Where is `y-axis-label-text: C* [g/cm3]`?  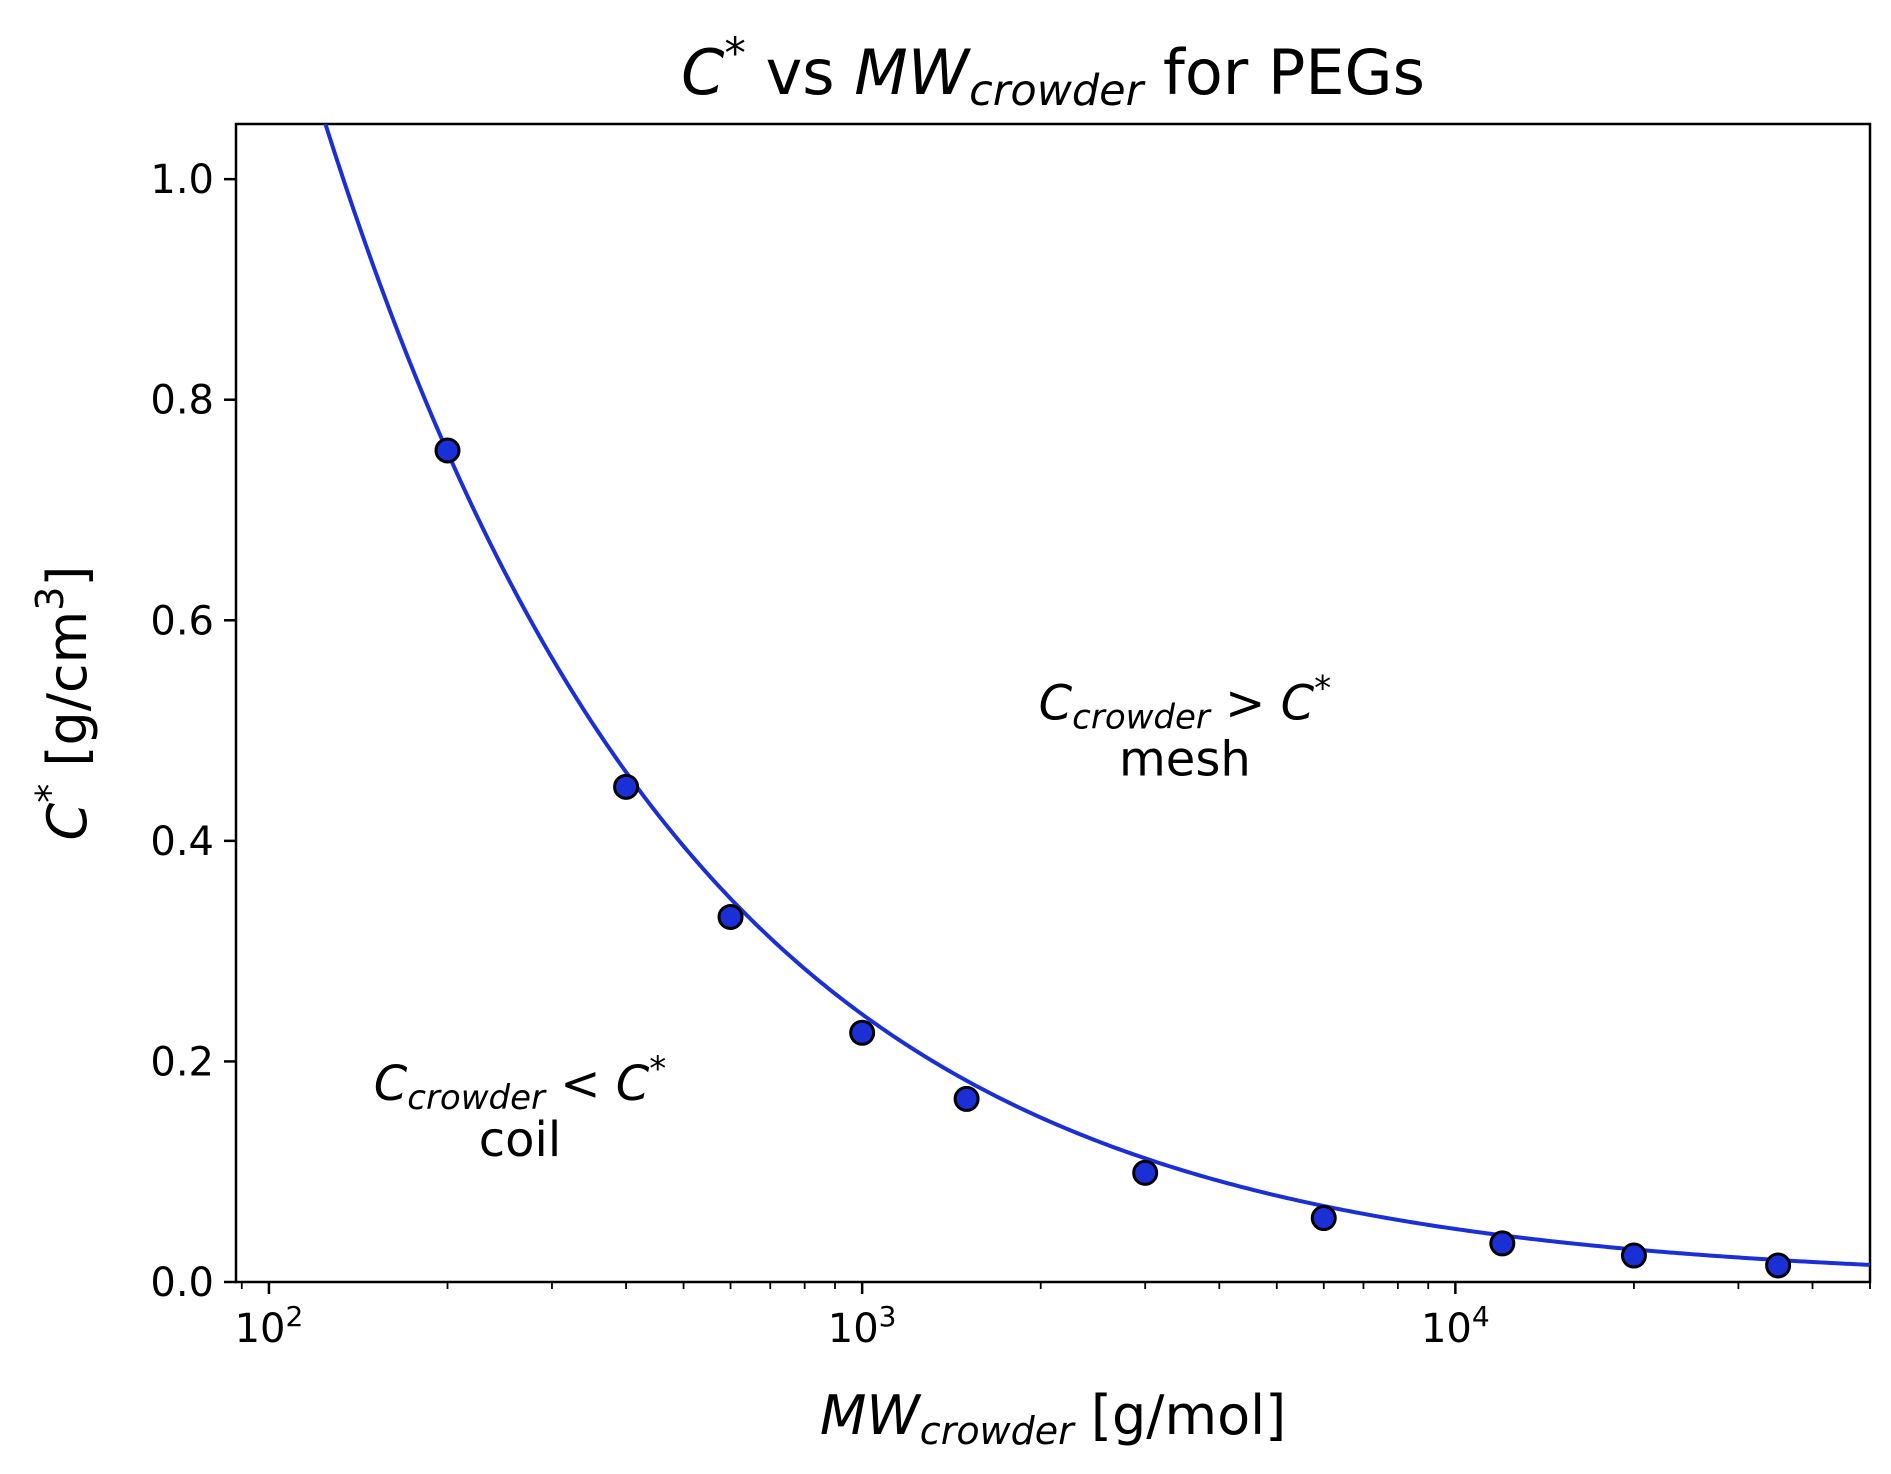
y-axis-label-text: C* [g/cm3] is located at coordinates (63, 703).